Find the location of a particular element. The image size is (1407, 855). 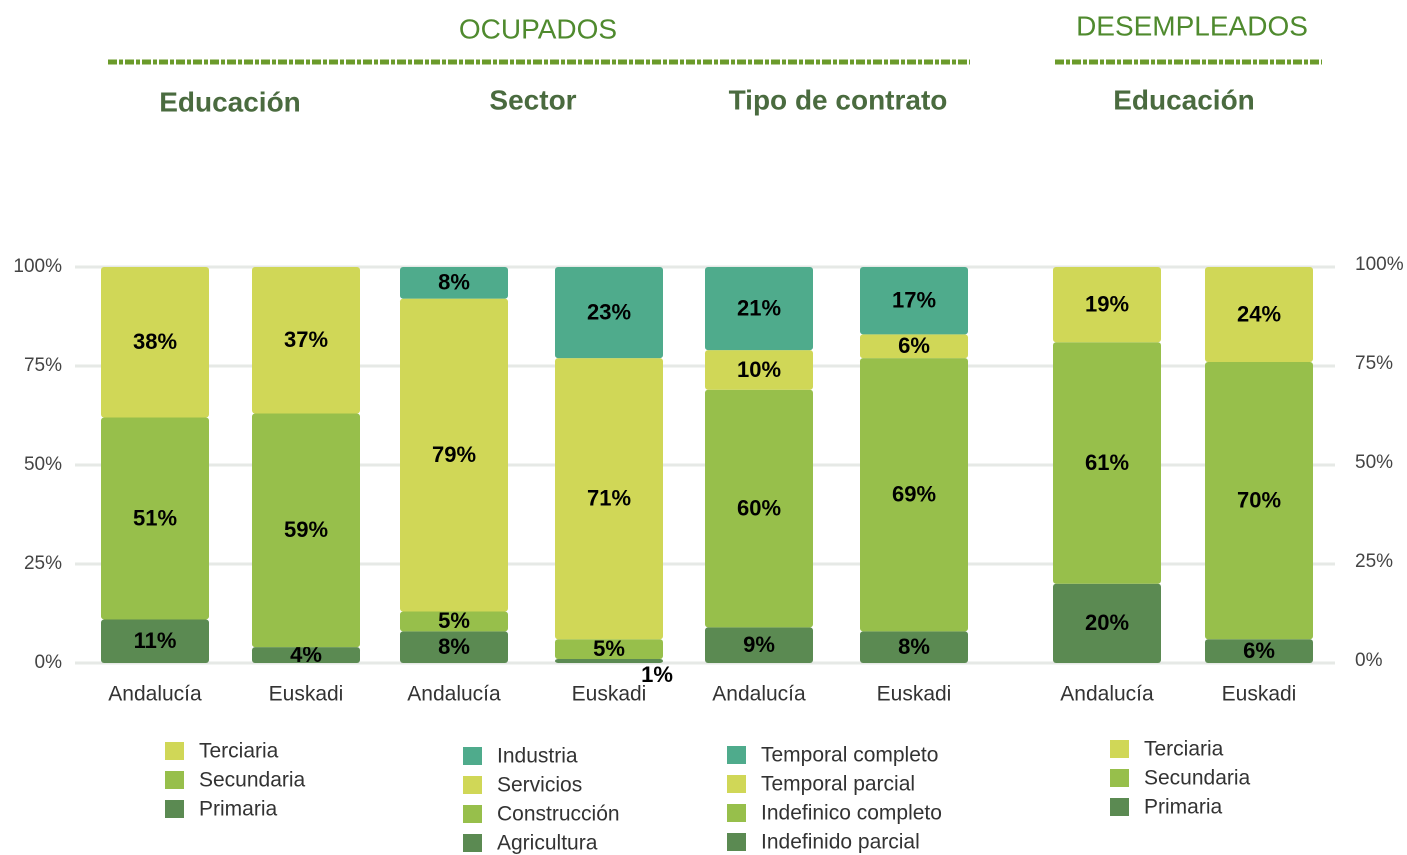

data-label: 24% is located at coordinates (1259, 313).